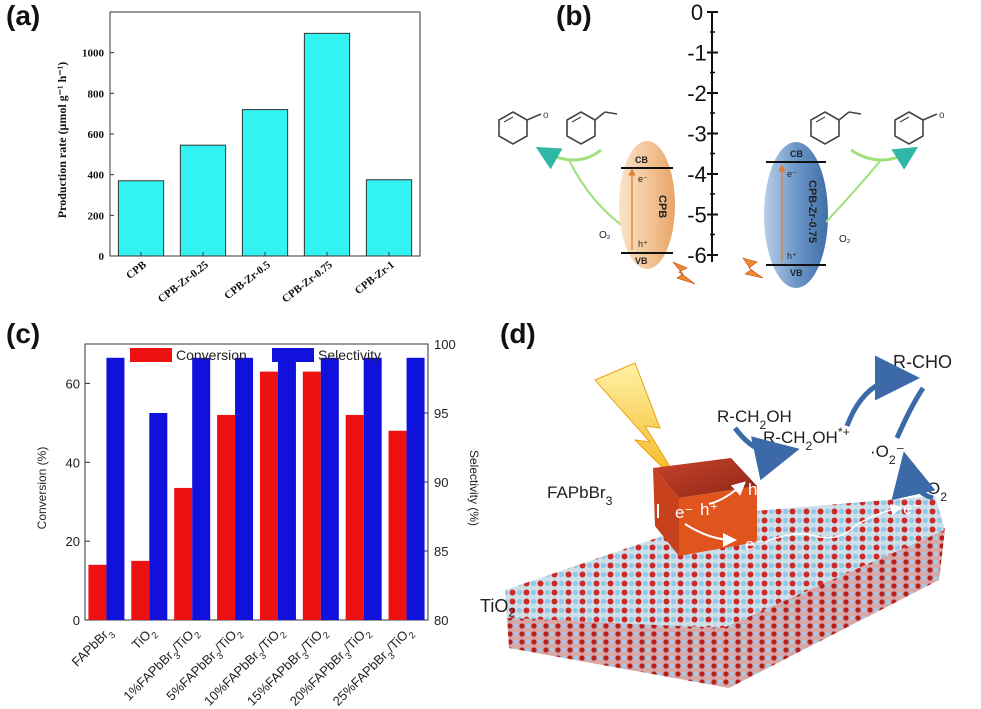 Image resolution: width=981 pixels, height=709 pixels. What do you see at coordinates (639, 425) in the screenshot?
I see `lightning-icon` at bounding box center [639, 425].